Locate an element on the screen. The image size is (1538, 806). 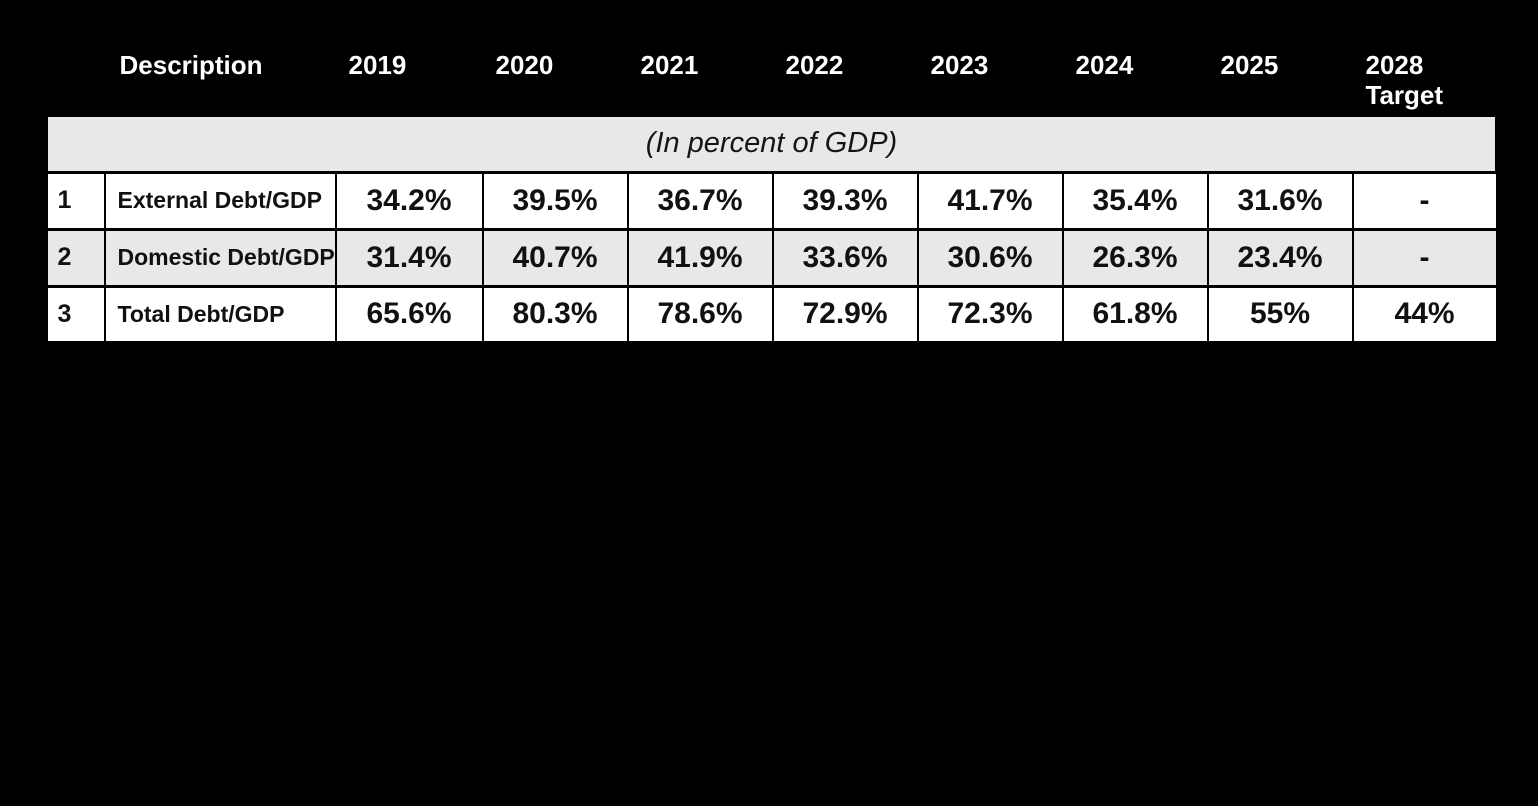
value-cell: 61.8% is located at coordinates (1135, 314).